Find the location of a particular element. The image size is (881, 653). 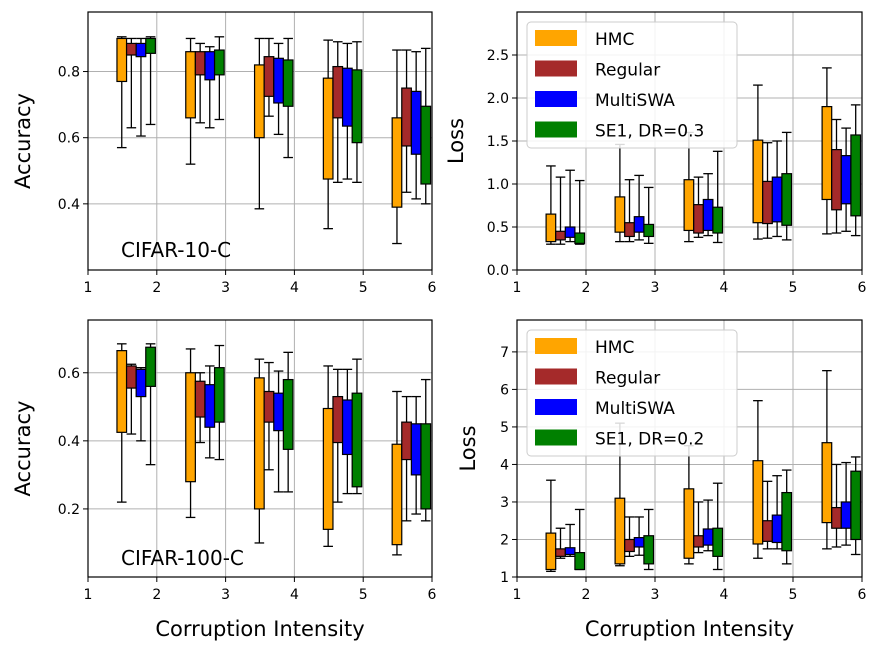

x-axis-label: Corruption Intensity is located at coordinates (689, 629).